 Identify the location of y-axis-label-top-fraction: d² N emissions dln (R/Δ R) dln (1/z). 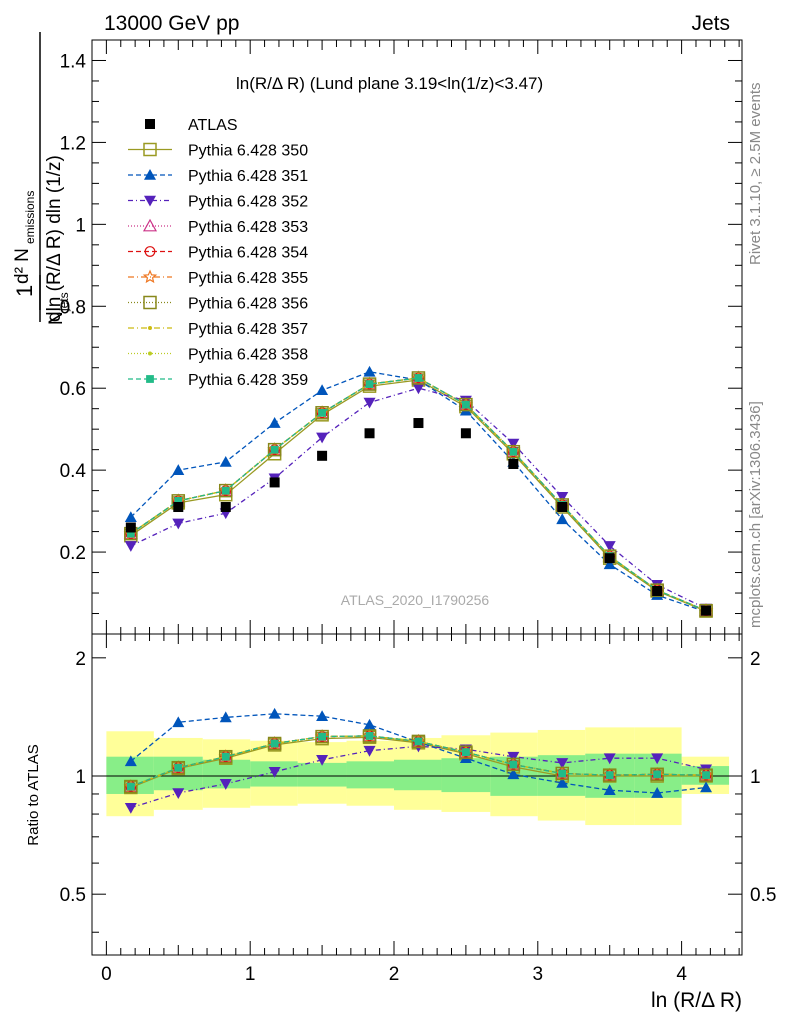
(38, 177).